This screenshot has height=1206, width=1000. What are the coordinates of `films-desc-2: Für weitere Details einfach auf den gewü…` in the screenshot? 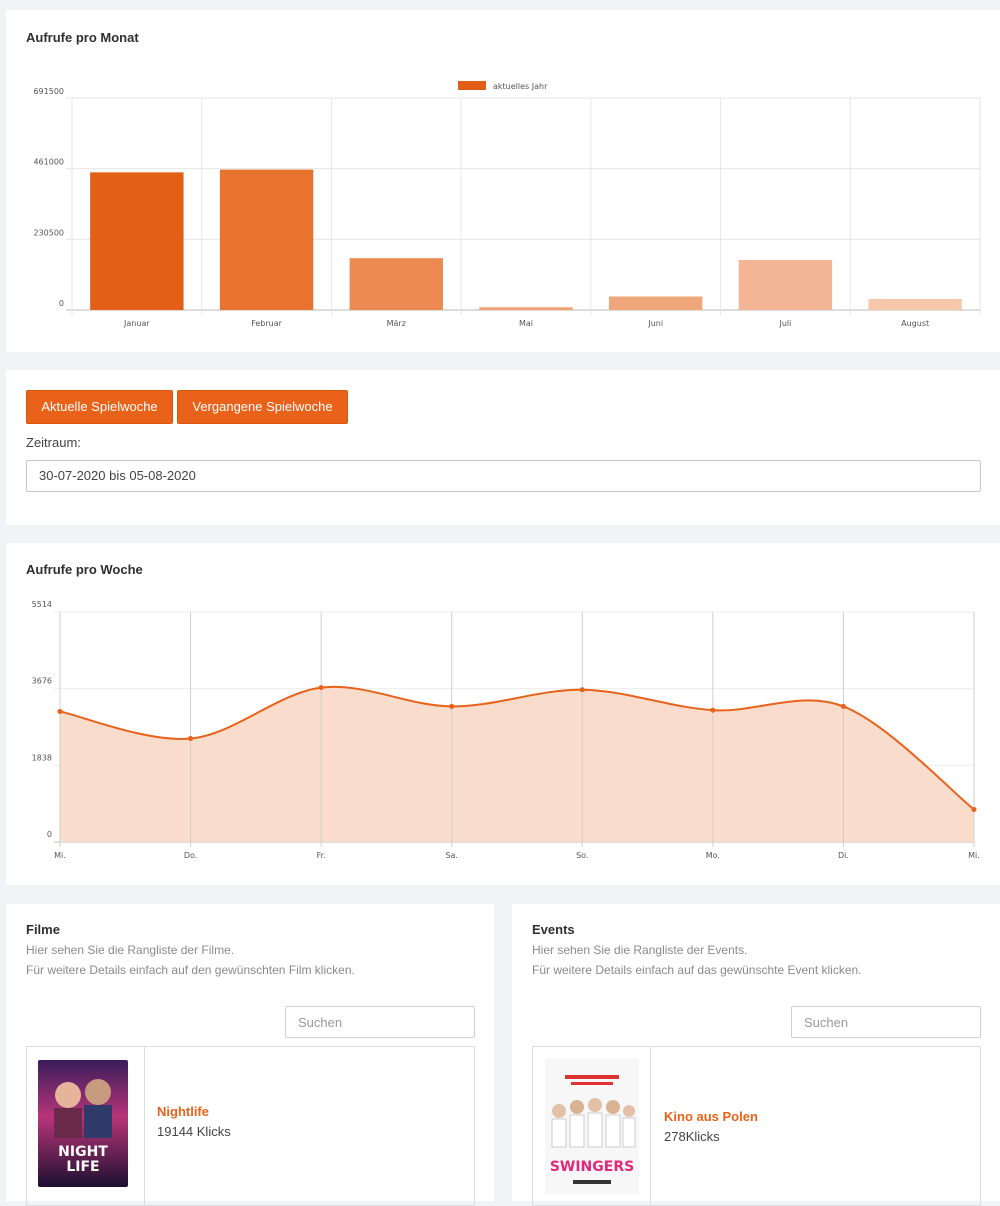 It's located at (190, 970).